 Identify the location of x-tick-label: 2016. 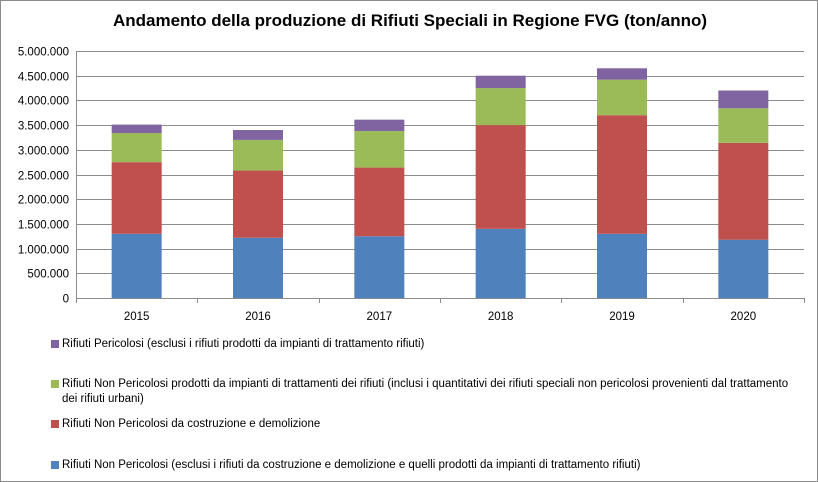
(258, 317).